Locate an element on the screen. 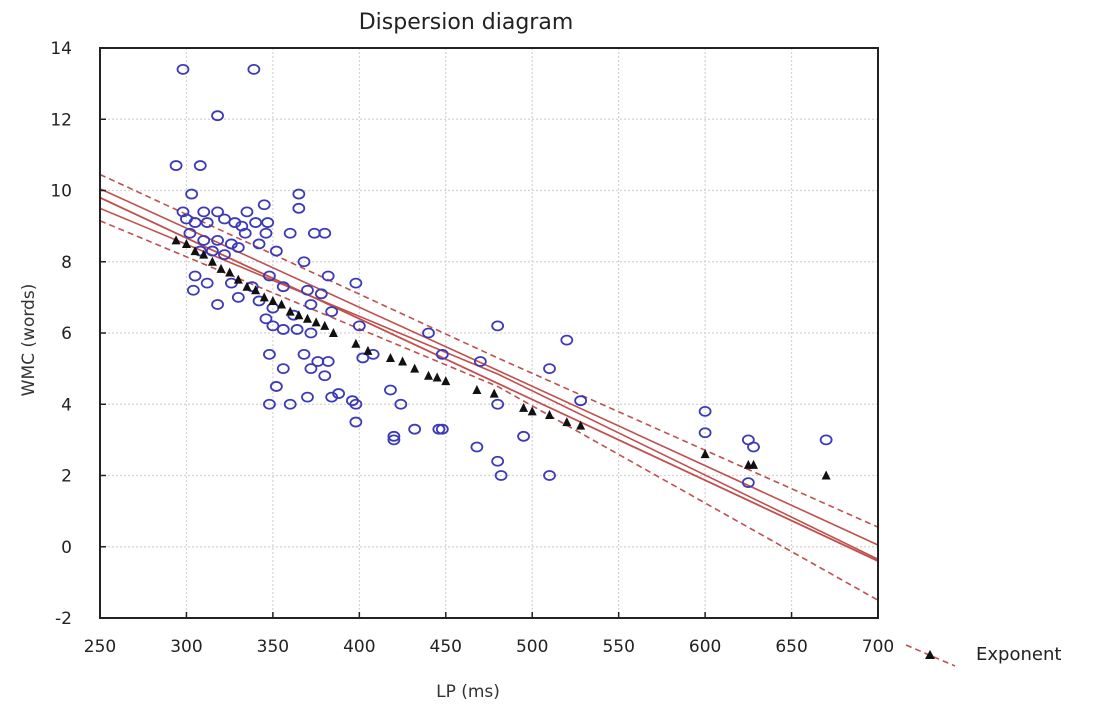  legend-label-exponent: Exponent is located at coordinates (1018, 654).